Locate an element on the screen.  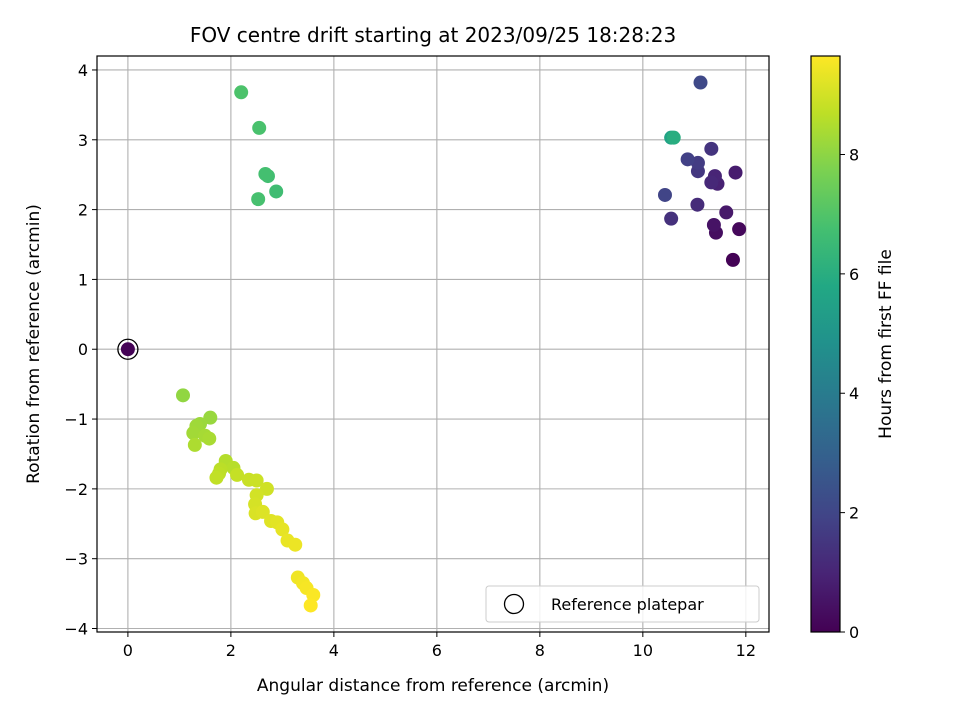
y-axis-label: Rotation from reference (arcmin) is located at coordinates (34, 344).